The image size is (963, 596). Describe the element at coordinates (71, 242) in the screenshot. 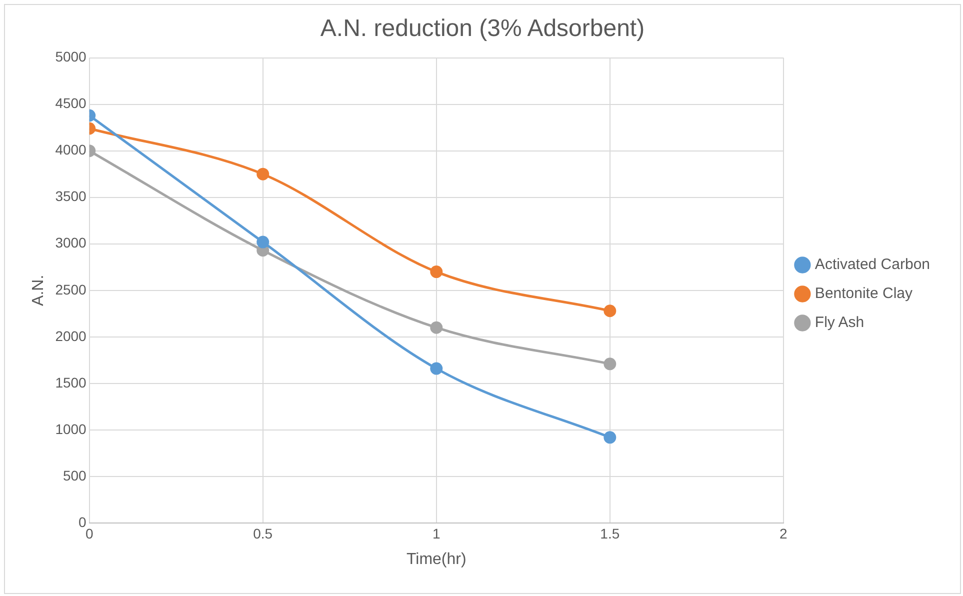

I see `y-tick-label: 3000` at that location.